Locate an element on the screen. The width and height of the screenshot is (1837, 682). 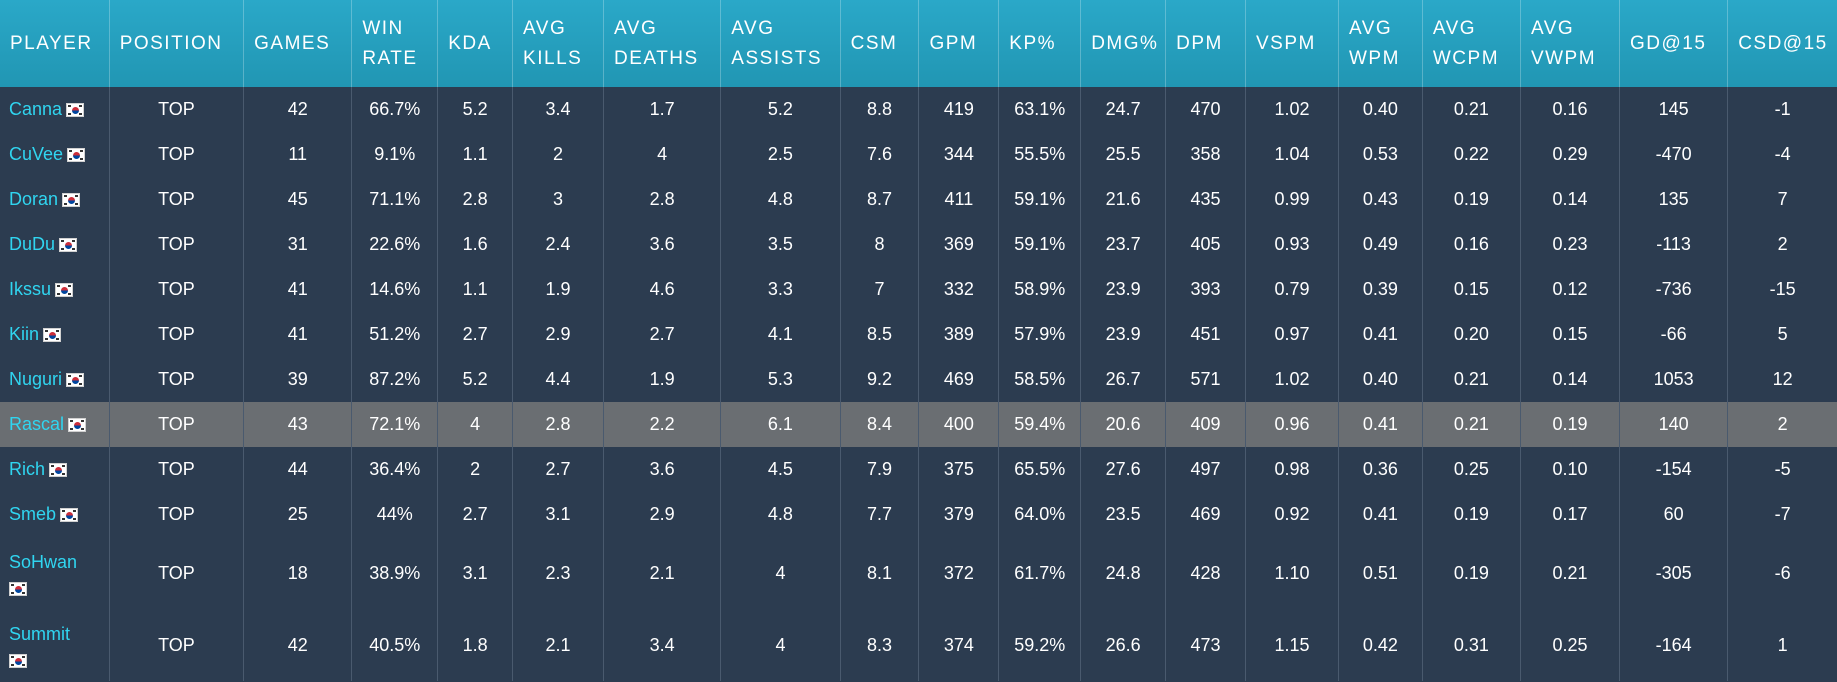
column-header-gpm: GPM is located at coordinates (959, 43).